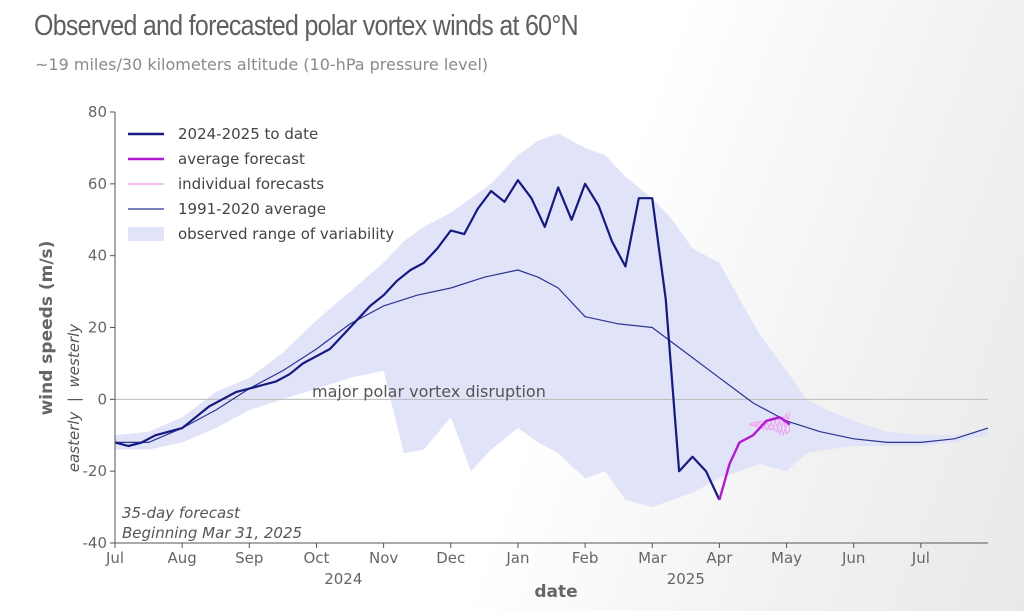 The image size is (1024, 611). What do you see at coordinates (316, 558) in the screenshot?
I see `x-tick-label: Oct` at bounding box center [316, 558].